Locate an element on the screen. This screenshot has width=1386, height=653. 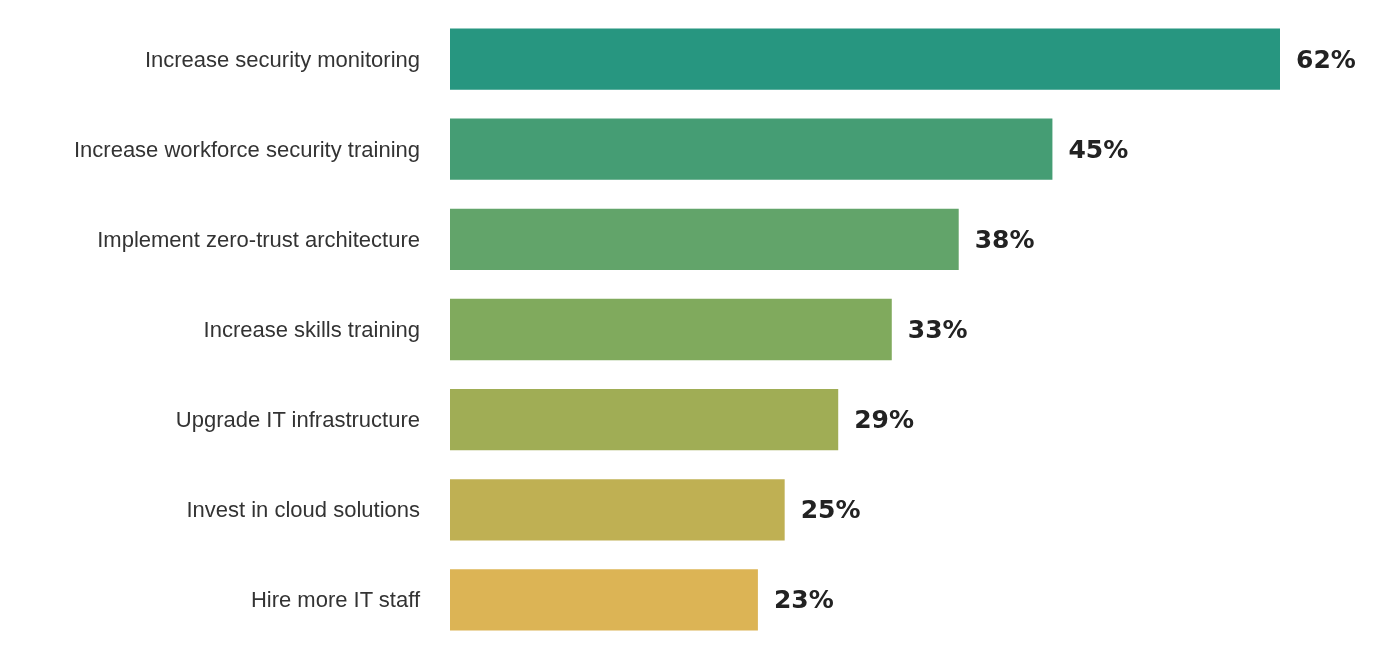
y-tick-label: Increase security monitoring is located at coordinates (282, 59).